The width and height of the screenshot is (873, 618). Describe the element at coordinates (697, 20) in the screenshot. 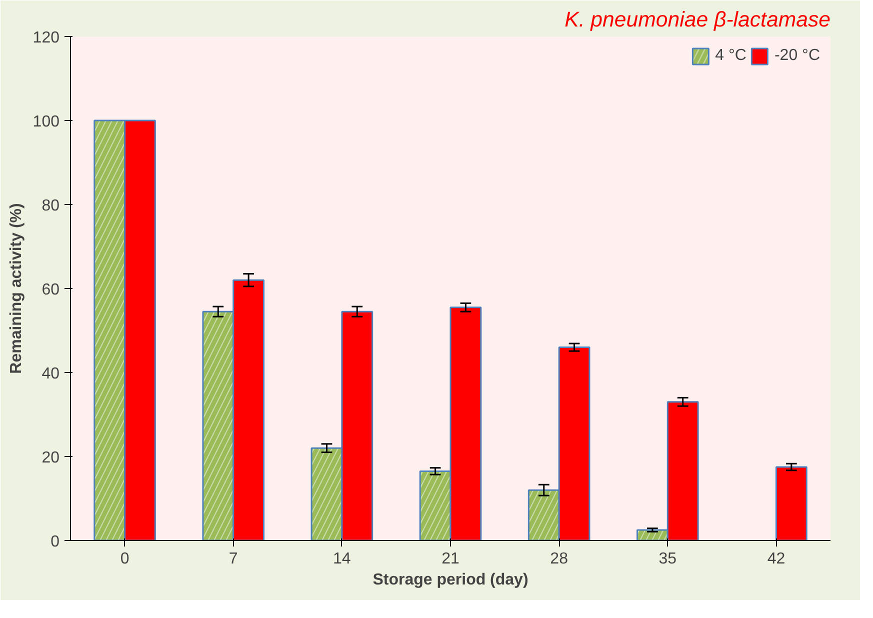

I see `chart-title: K. pneumoniae β-lactamase` at that location.